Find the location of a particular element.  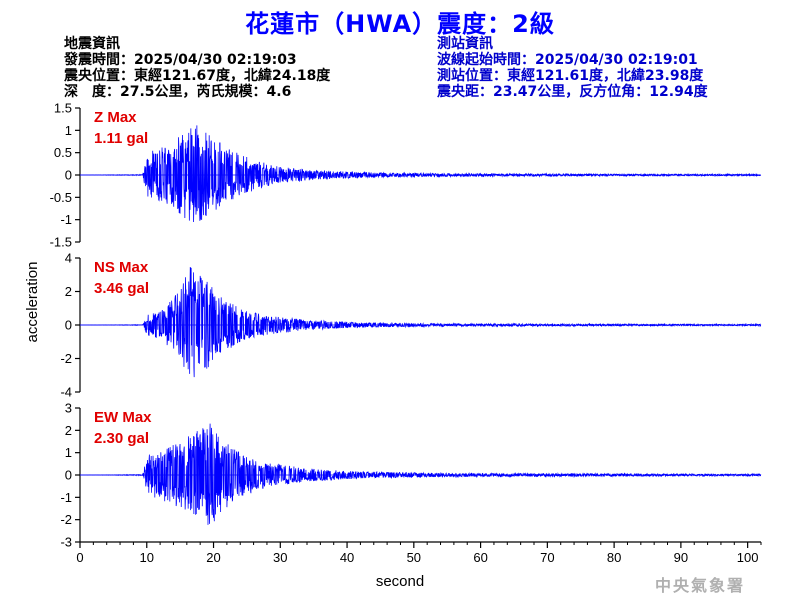

max-label-component: EW Max is located at coordinates (123, 417).